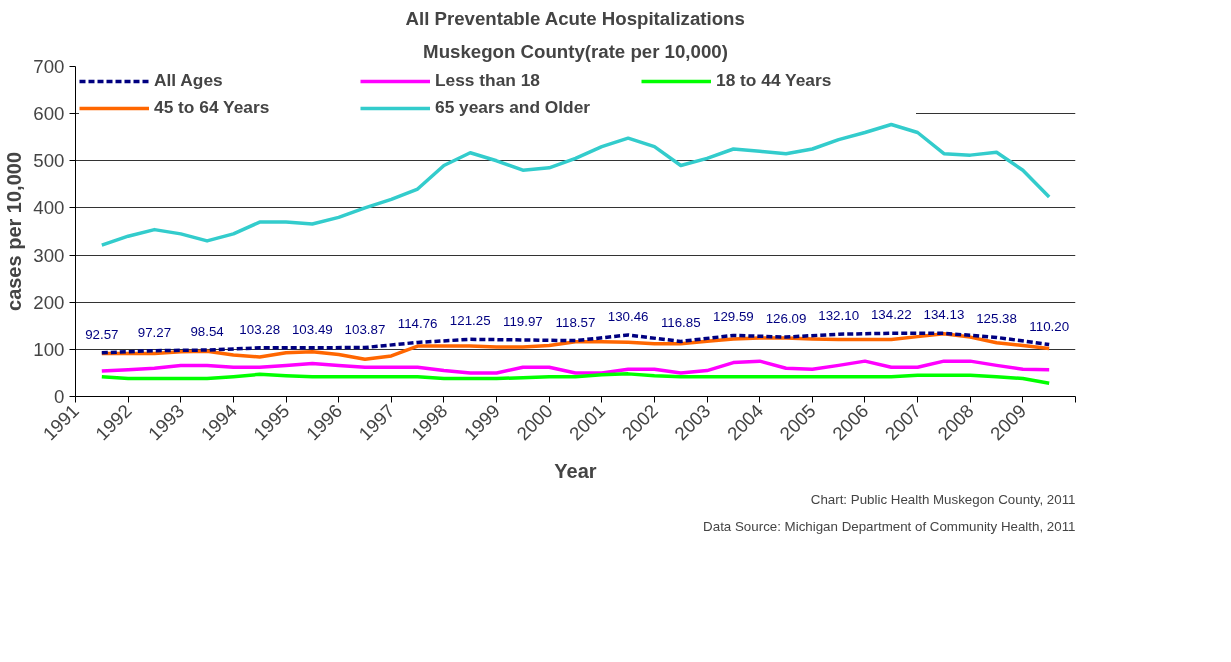  I want to click on legend-label: All Ages, so click(189, 80).